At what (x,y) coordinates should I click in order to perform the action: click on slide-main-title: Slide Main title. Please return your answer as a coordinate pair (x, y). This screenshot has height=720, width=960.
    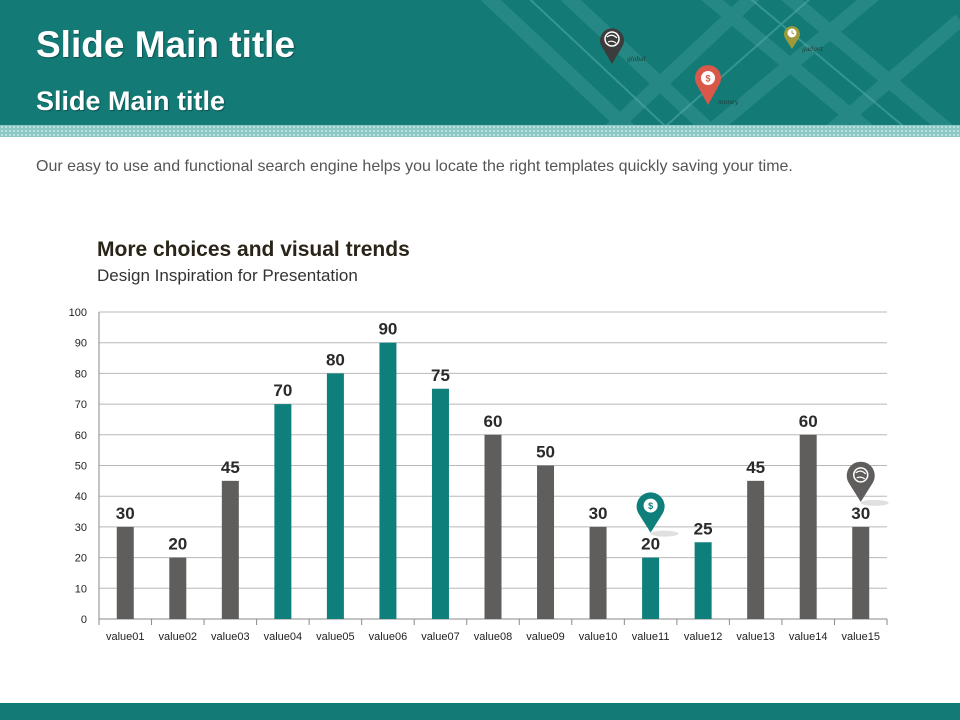
    Looking at the image, I should click on (166, 44).